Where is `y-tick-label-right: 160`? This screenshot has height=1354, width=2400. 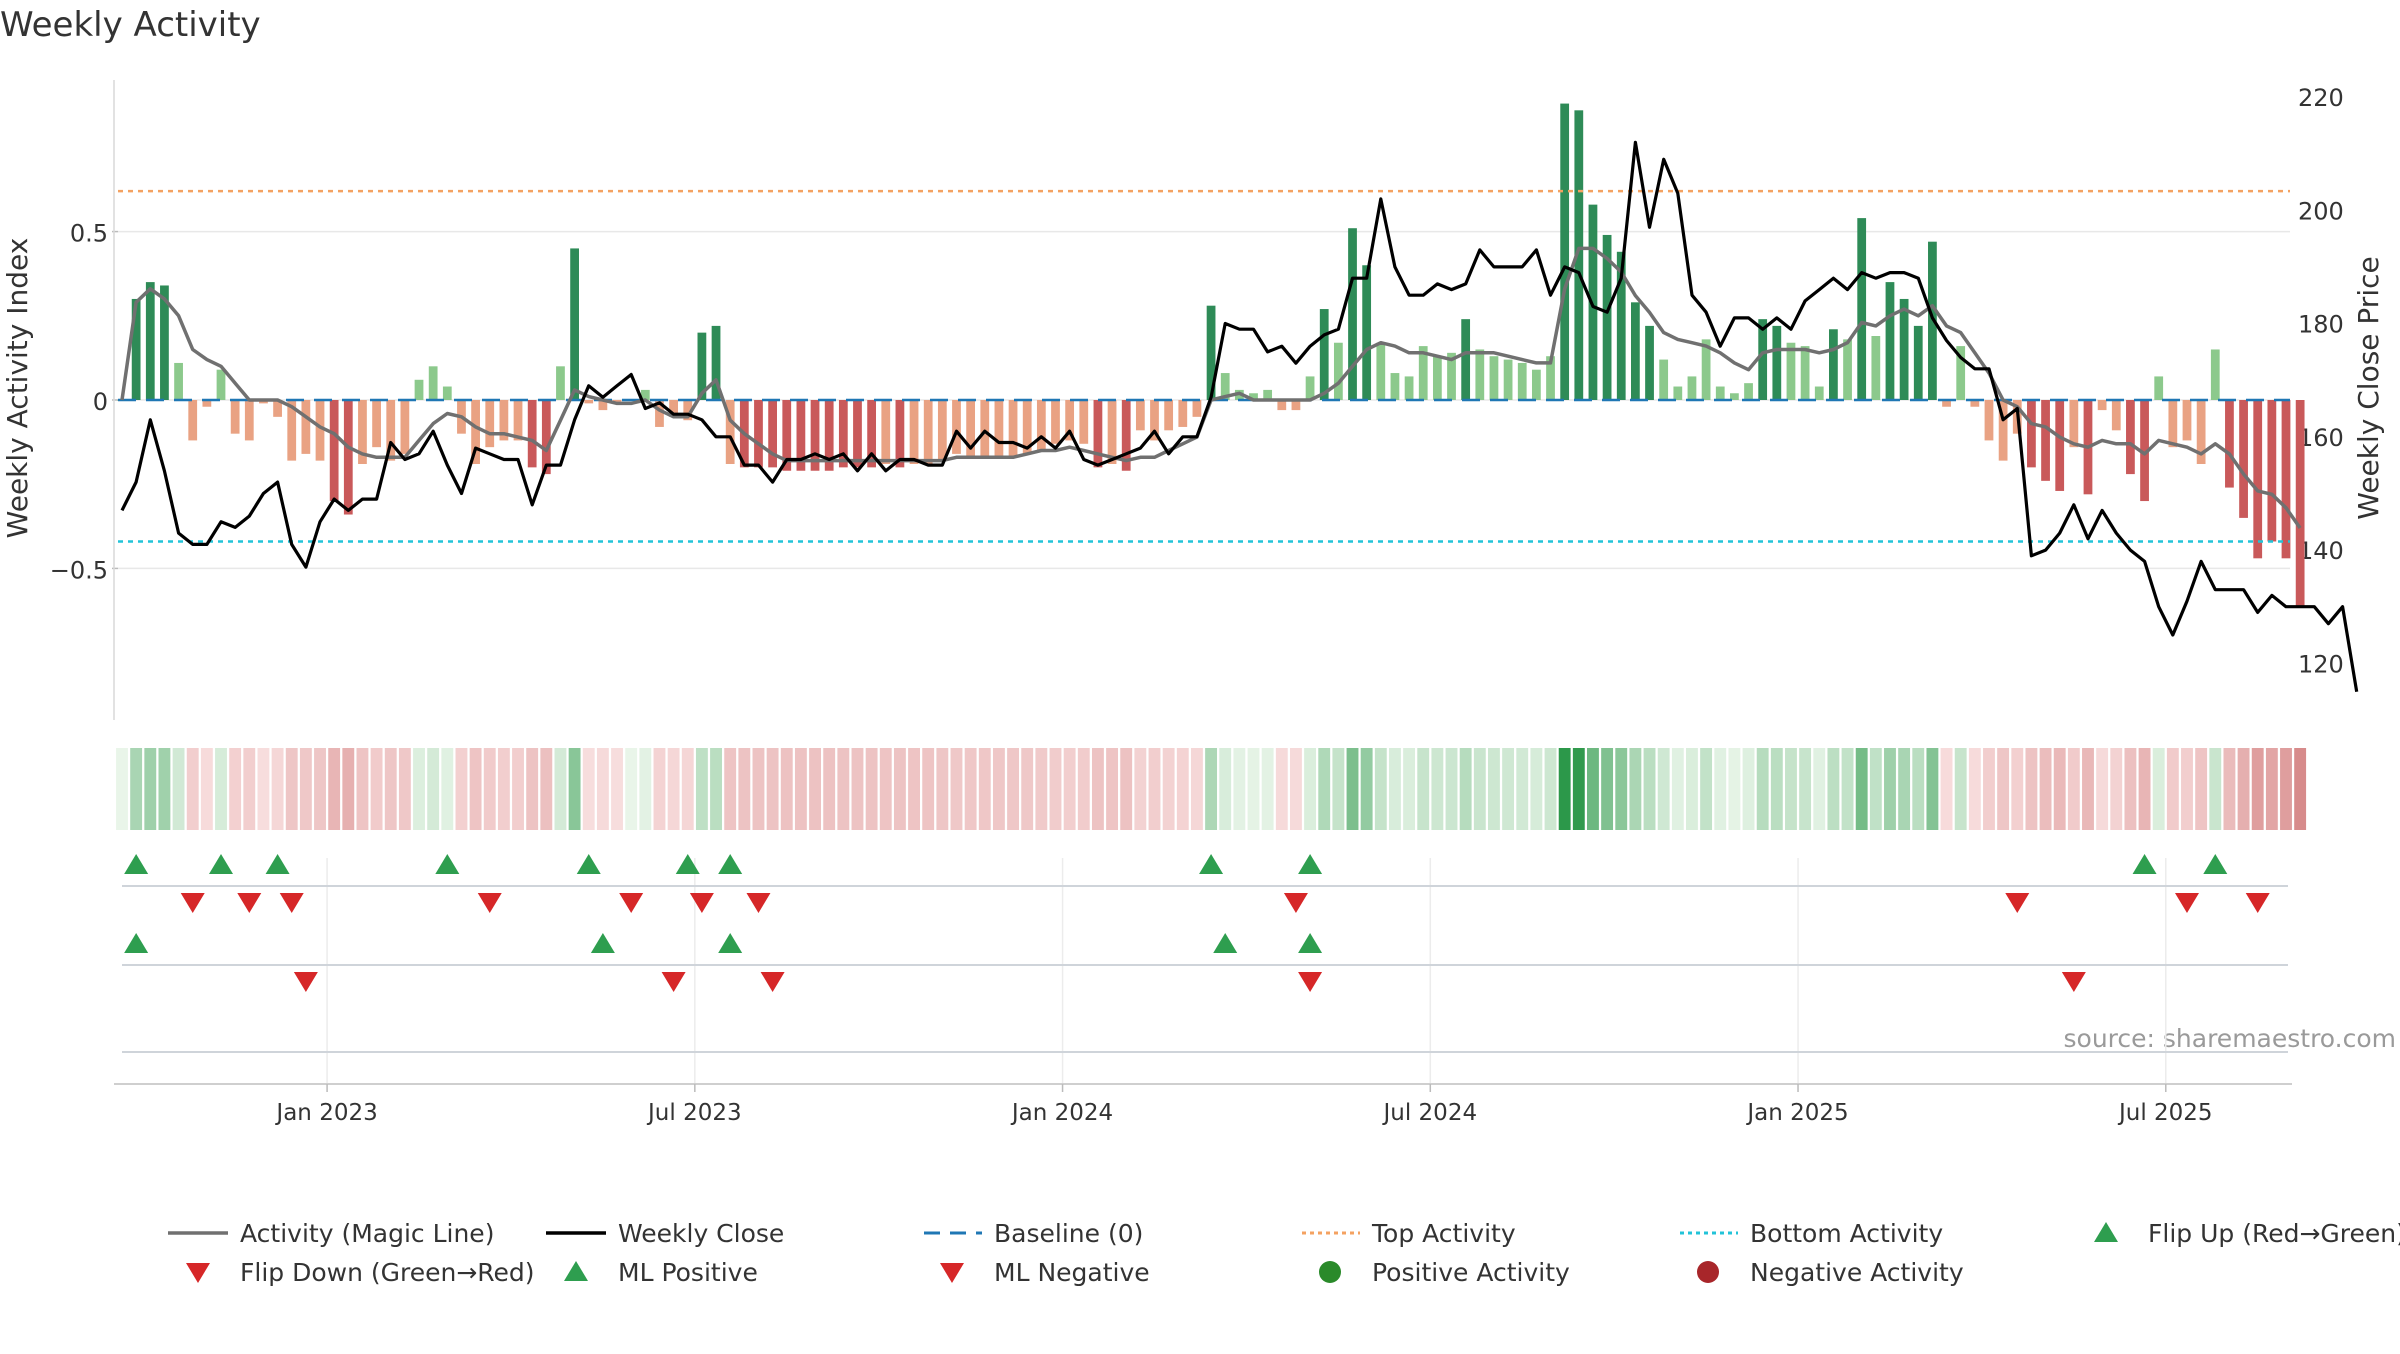 y-tick-label-right: 160 is located at coordinates (2321, 438).